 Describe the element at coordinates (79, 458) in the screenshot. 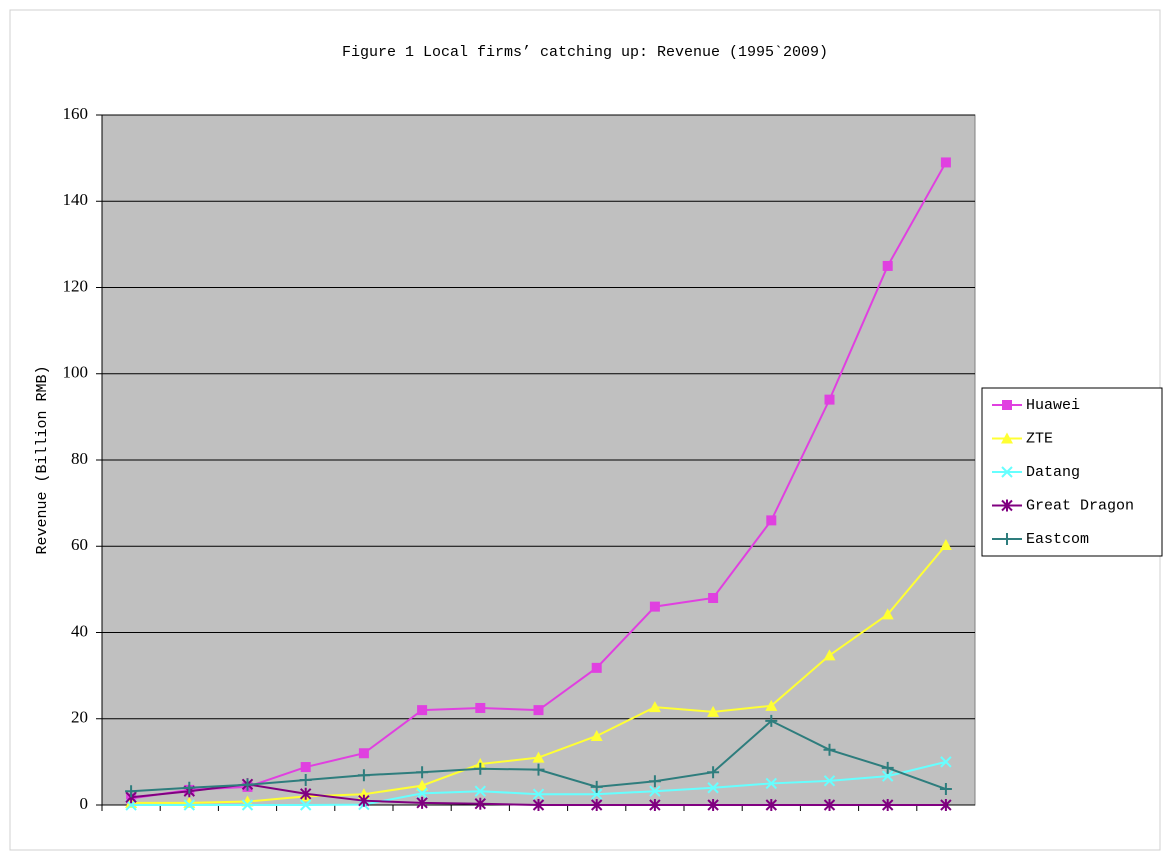

I see `y-tick-label: 80` at that location.